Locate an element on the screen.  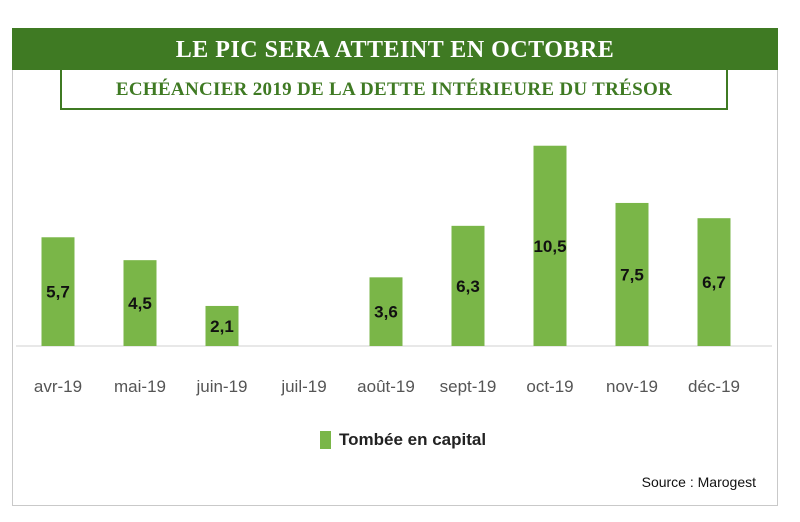
x-tick-label: juil-19 is located at coordinates (303, 386).